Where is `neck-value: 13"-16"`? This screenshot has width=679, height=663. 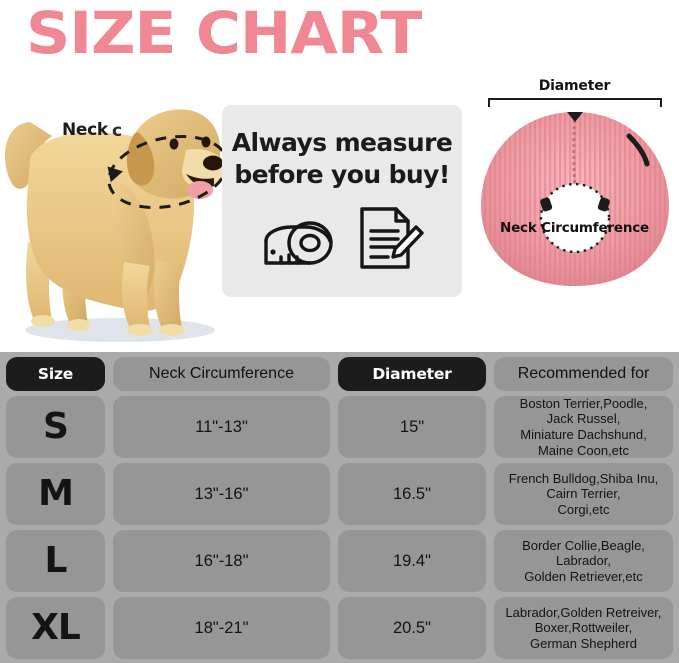 neck-value: 13"-16" is located at coordinates (221, 493).